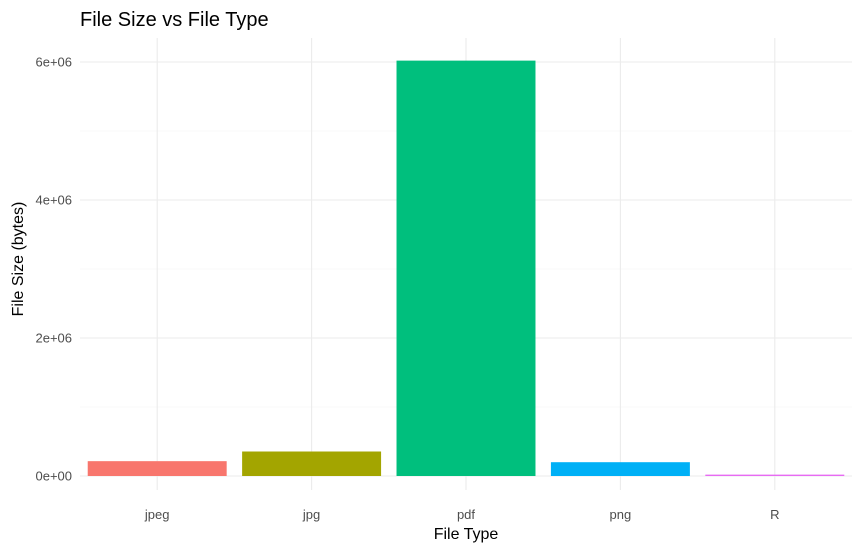  What do you see at coordinates (620, 469) in the screenshot?
I see `bar-png` at bounding box center [620, 469].